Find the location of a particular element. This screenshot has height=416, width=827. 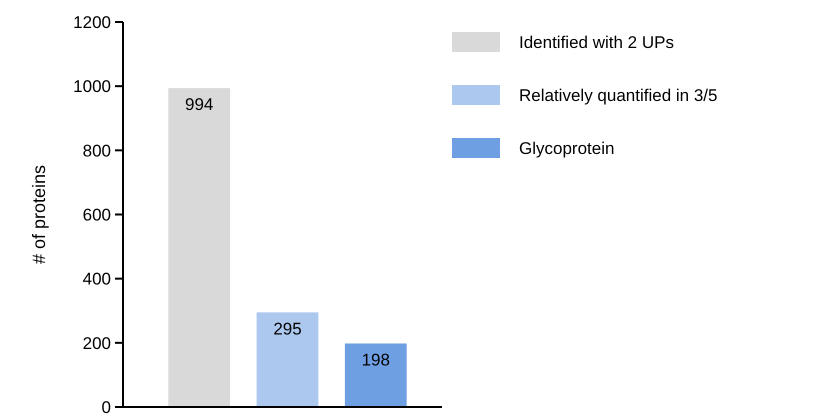

y-tick-label: 0 is located at coordinates (106, 407).